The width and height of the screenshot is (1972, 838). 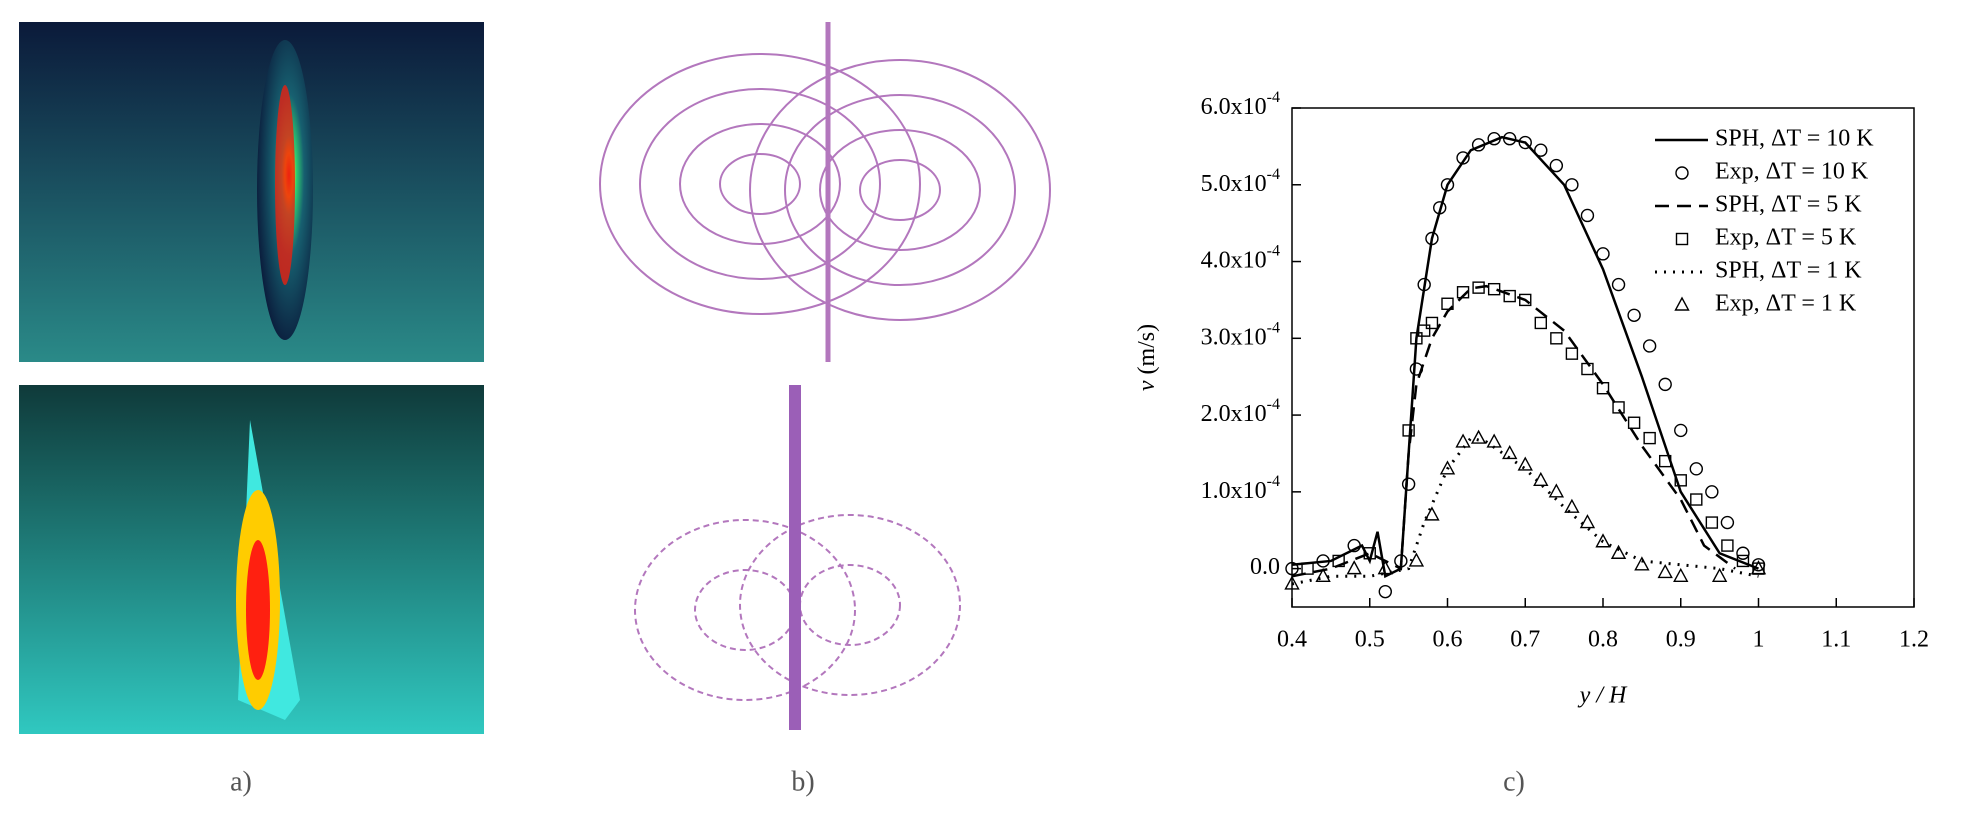 What do you see at coordinates (1914, 640) in the screenshot?
I see `x-tick-label: 1.2` at bounding box center [1914, 640].